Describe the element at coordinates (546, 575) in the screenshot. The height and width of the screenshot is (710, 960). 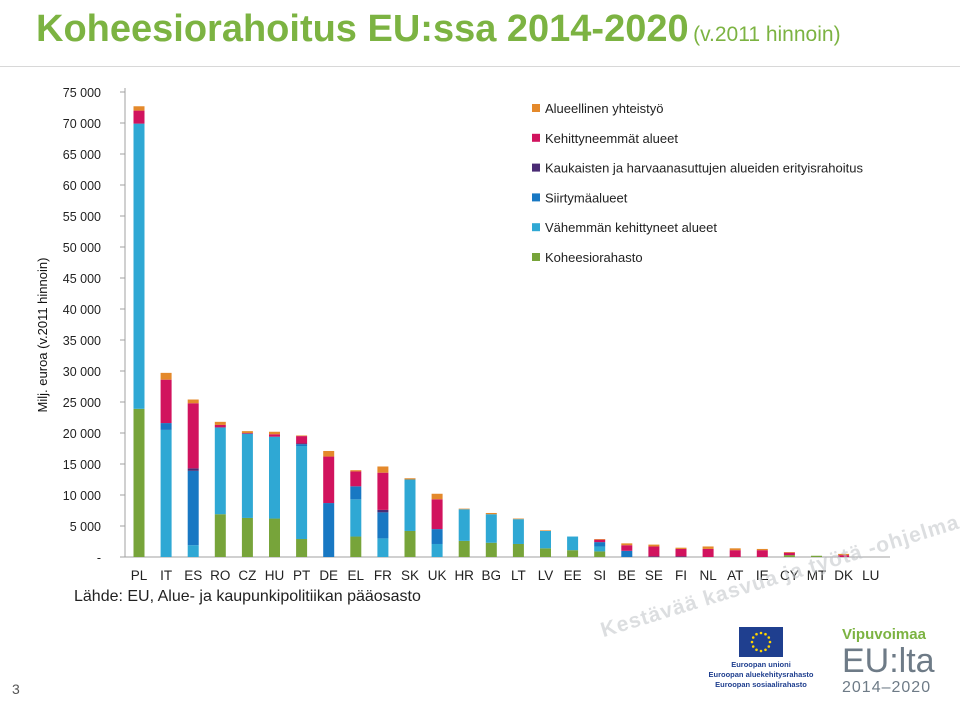
I see `x-tick-label: LV` at that location.